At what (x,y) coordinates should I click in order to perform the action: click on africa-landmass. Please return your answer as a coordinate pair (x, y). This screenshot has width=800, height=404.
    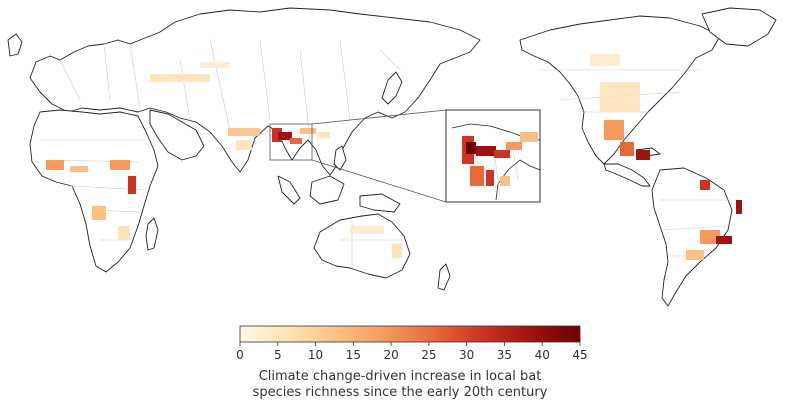
    Looking at the image, I should click on (94, 191).